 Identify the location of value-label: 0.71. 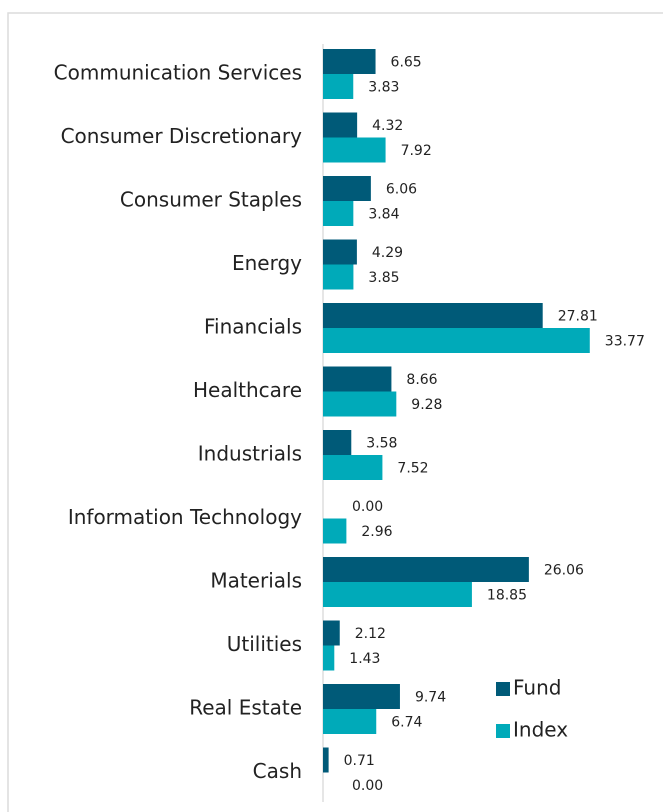
(359, 761).